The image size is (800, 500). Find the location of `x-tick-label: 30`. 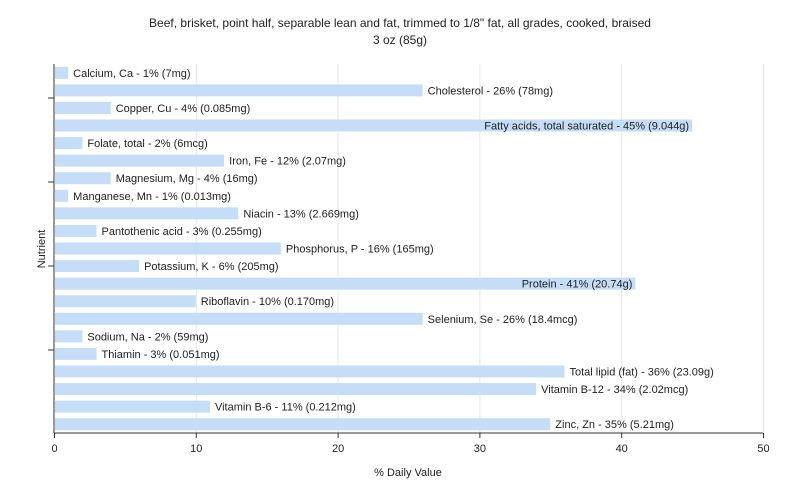

x-tick-label: 30 is located at coordinates (480, 449).